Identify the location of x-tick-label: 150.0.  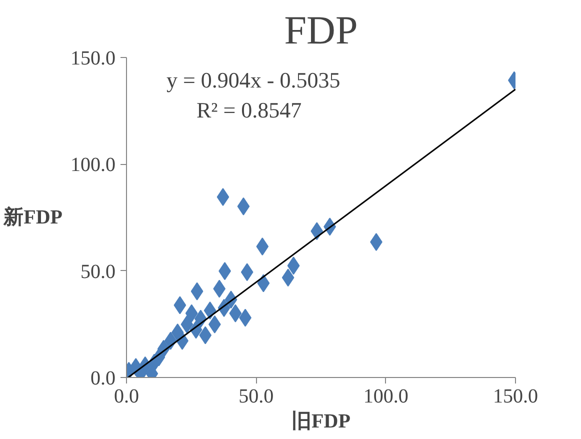
(515, 397).